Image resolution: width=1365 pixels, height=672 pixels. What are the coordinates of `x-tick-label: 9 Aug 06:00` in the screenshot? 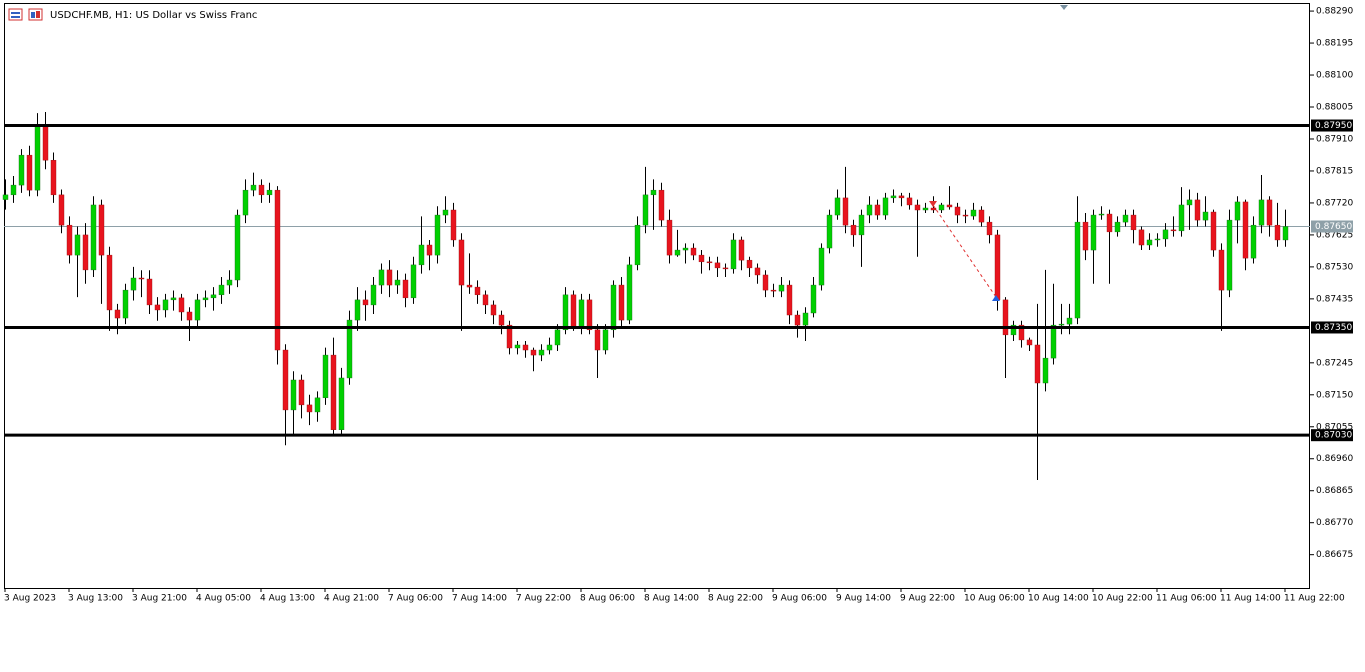 It's located at (799, 599).